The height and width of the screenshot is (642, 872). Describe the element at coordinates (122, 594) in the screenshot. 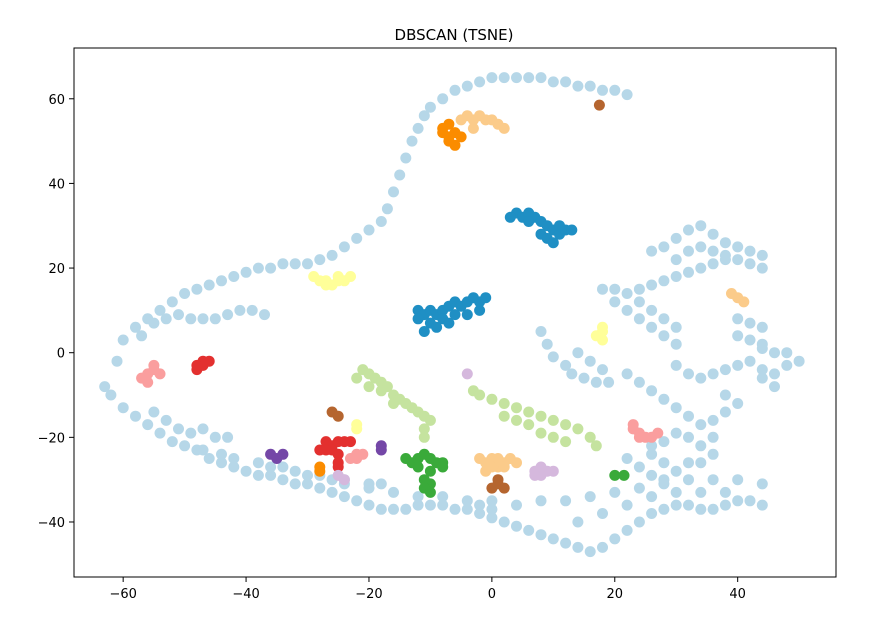

I see `x-tick-label: −60` at that location.